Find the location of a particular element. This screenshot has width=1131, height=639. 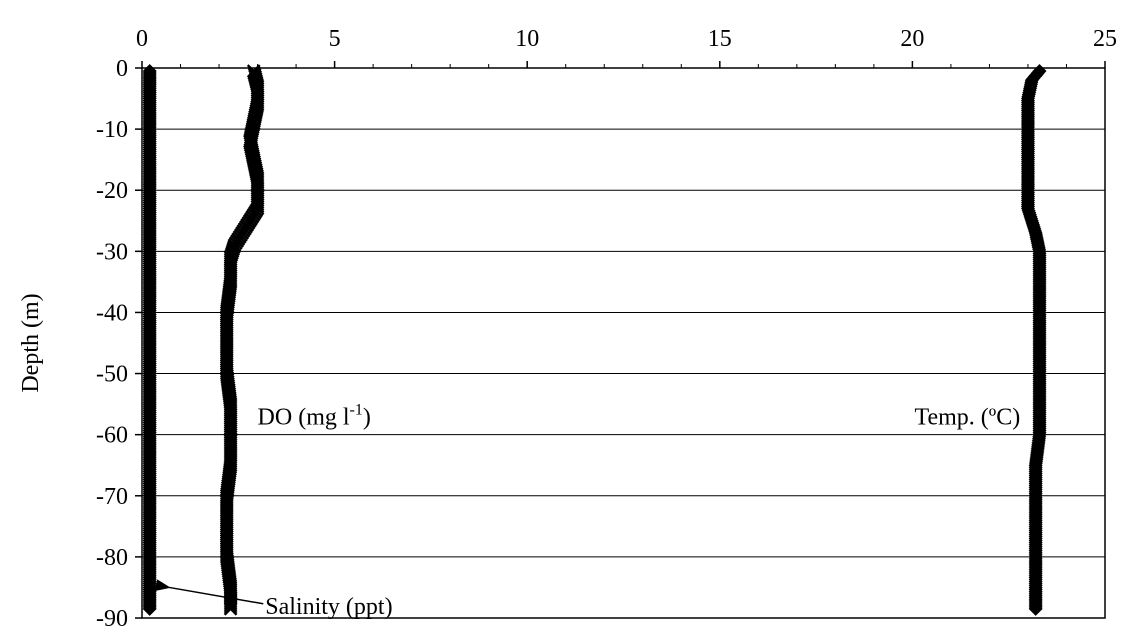

y-axis-title: Depth (m) is located at coordinates (31, 342).